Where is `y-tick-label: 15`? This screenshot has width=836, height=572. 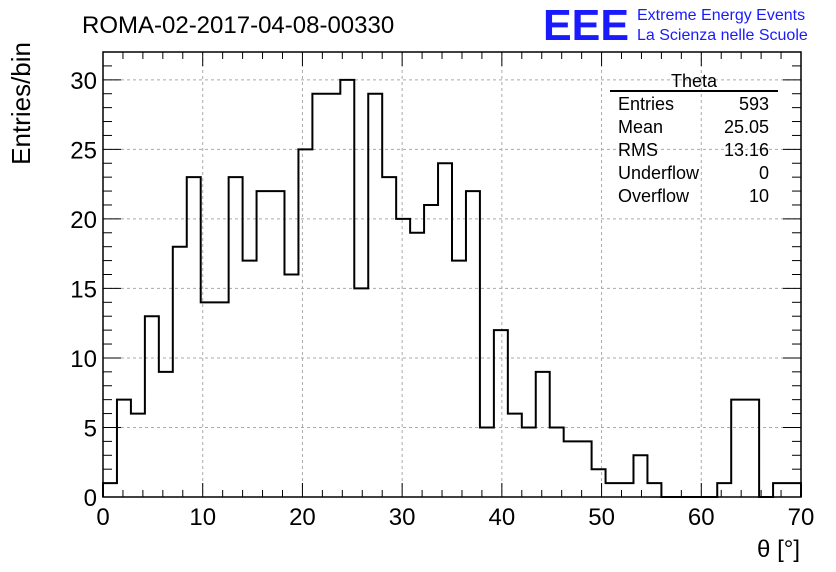 y-tick-label: 15 is located at coordinates (83, 289).